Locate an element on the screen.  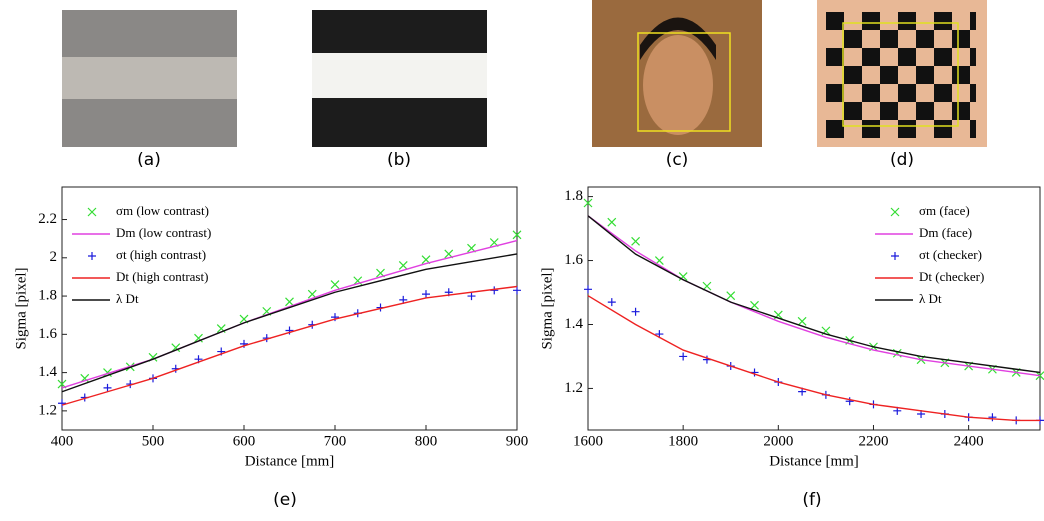
legend-label: Dm (low contrast) is located at coordinates (163, 232).